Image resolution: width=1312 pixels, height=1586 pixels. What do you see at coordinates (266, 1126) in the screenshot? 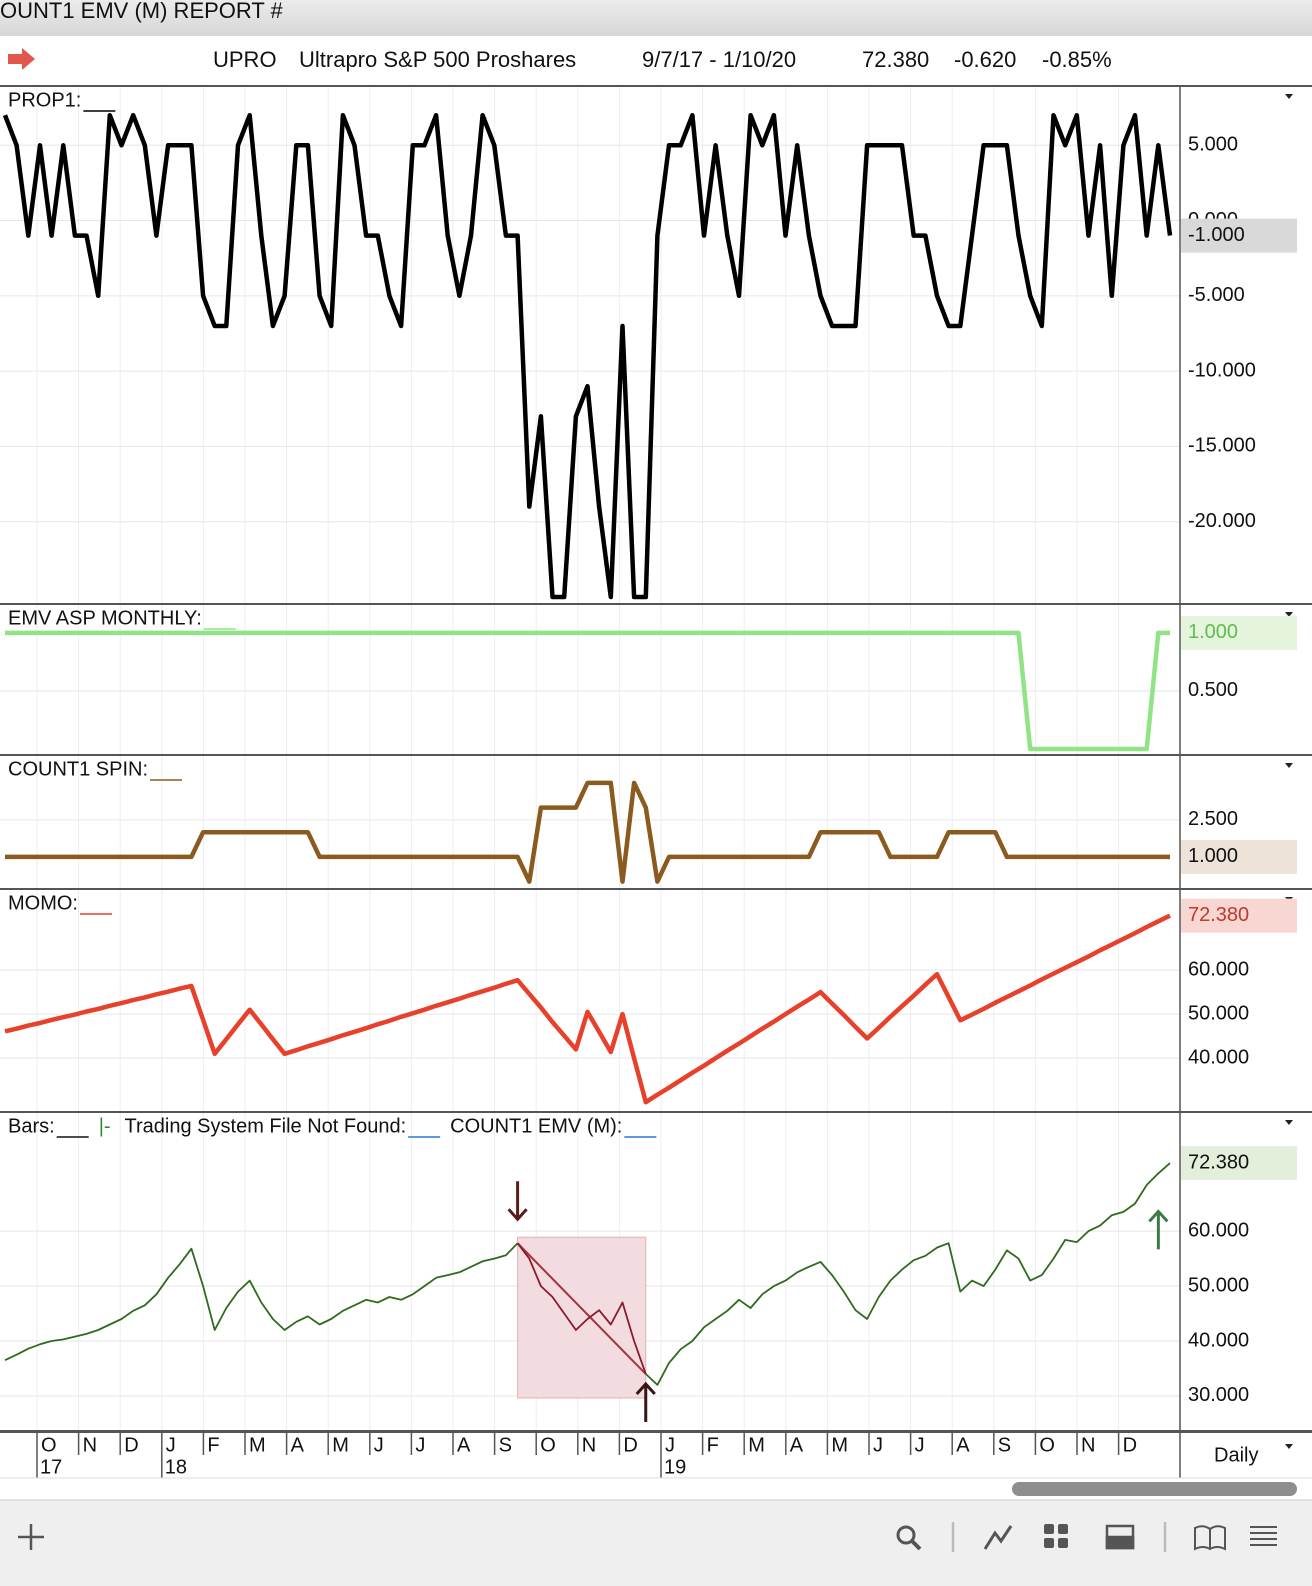
I see `pane-title: Trading System File Not Found:` at bounding box center [266, 1126].